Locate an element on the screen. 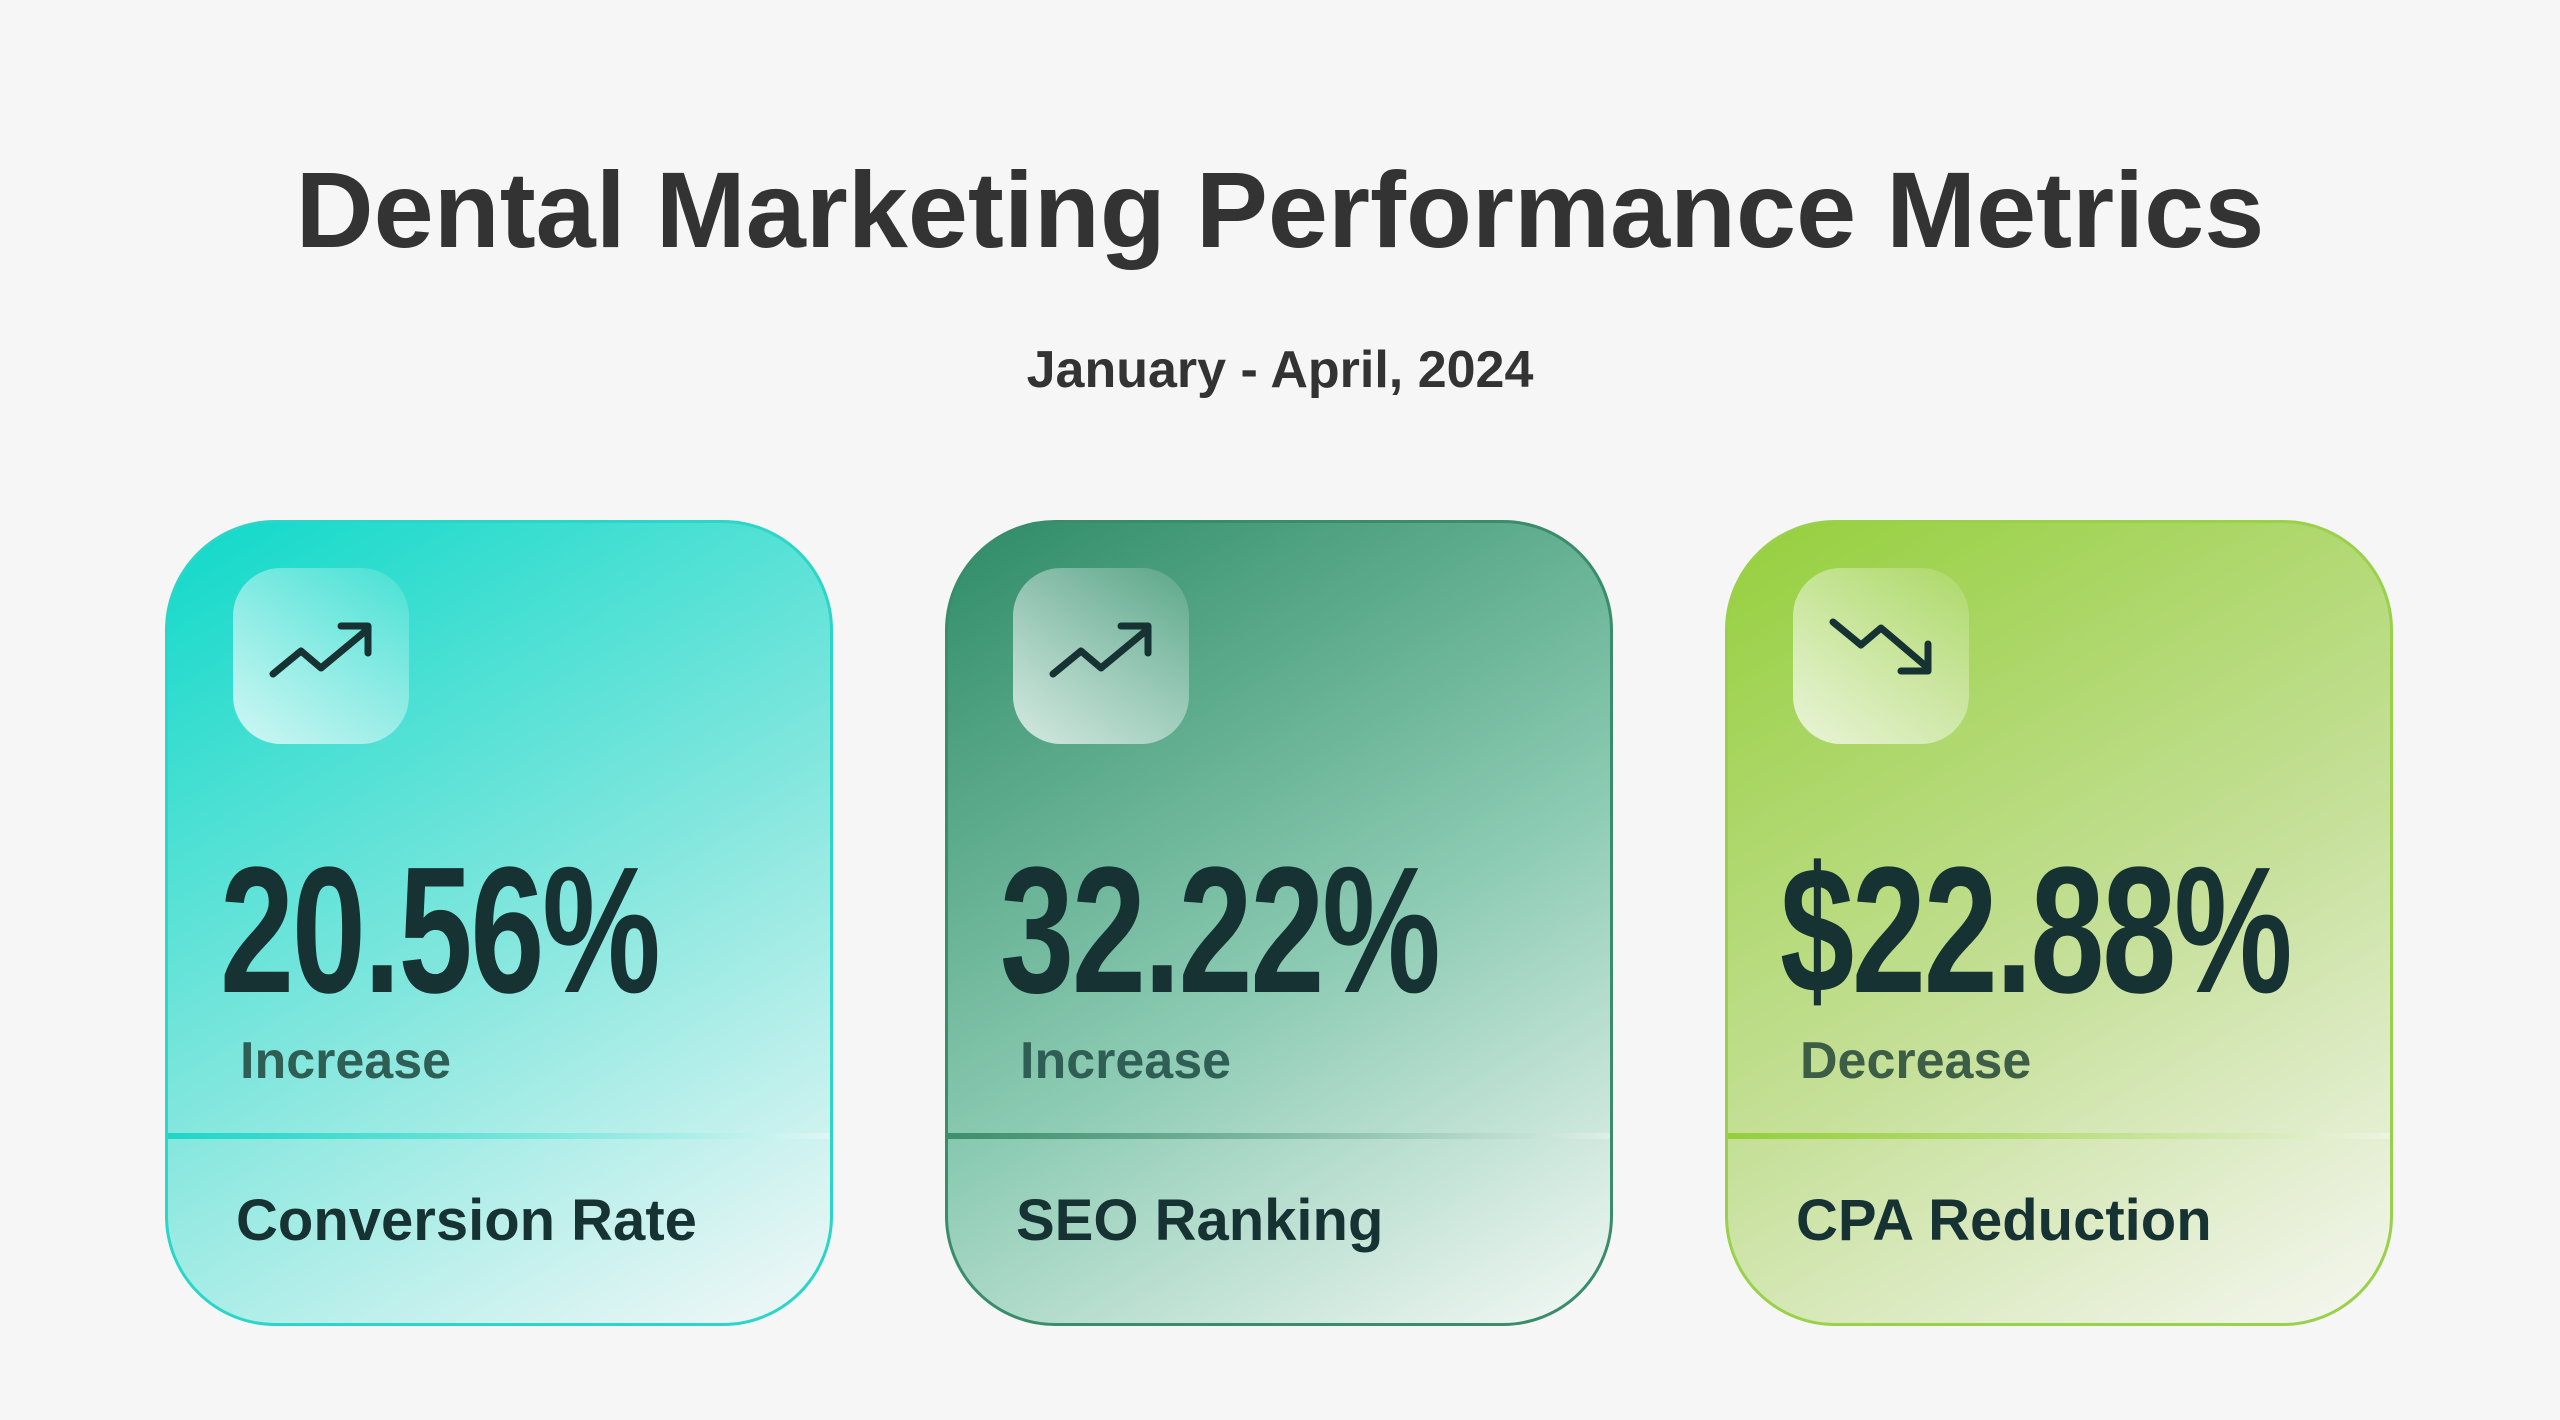 The width and height of the screenshot is (2560, 1420). metric-label: Conversion Rate is located at coordinates (466, 1220).